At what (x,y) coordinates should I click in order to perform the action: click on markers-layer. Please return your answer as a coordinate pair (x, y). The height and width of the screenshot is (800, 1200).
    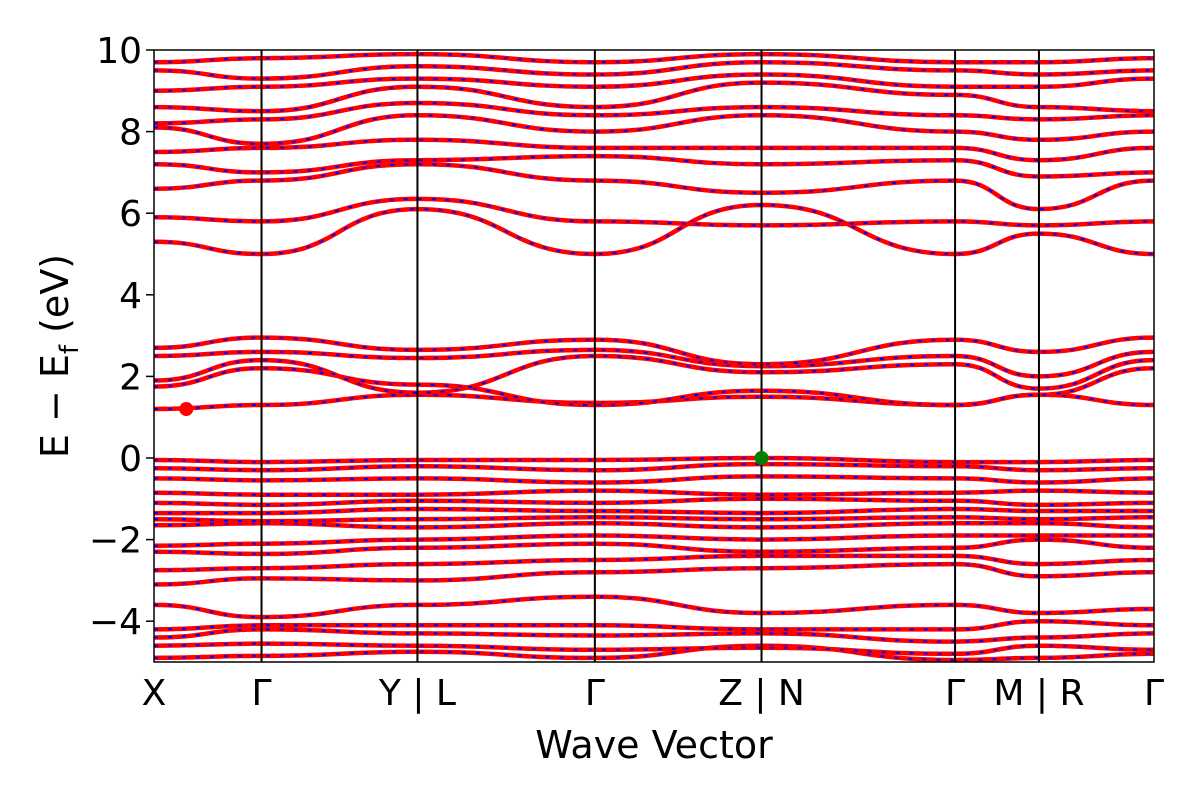
    Looking at the image, I should click on (474, 433).